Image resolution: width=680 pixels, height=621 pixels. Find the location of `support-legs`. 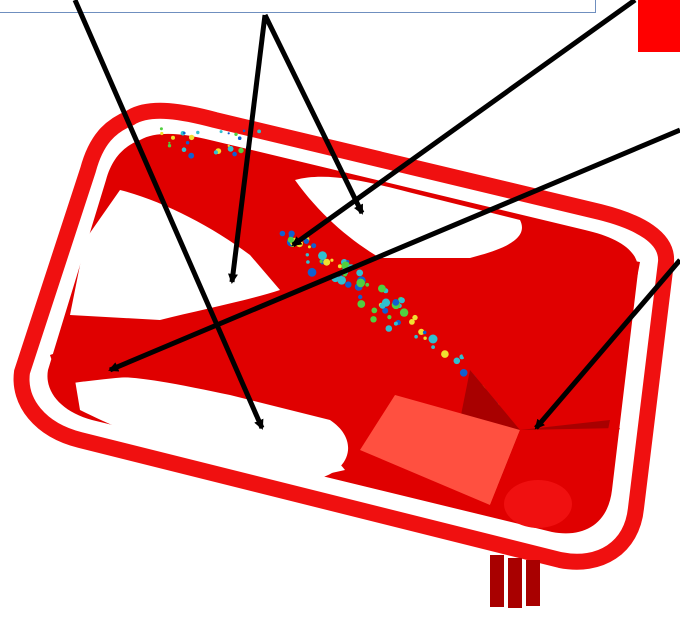

support-legs is located at coordinates (515, 581).